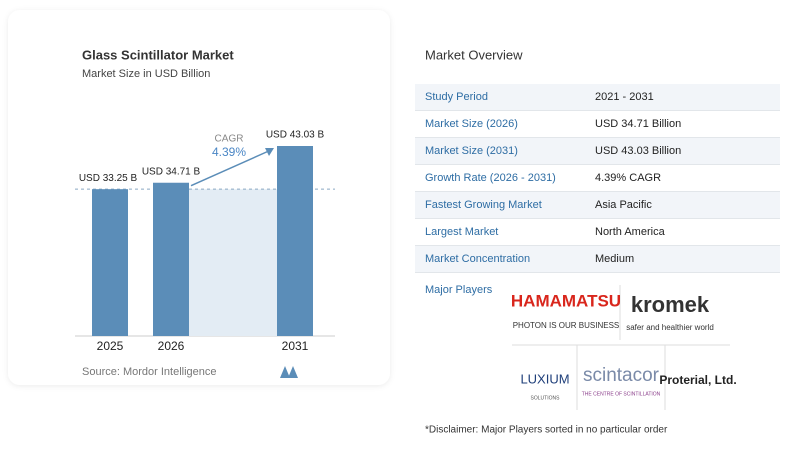 This screenshot has width=800, height=459. Describe the element at coordinates (638, 151) in the screenshot. I see `row-value: USD 43.03 Billion` at that location.